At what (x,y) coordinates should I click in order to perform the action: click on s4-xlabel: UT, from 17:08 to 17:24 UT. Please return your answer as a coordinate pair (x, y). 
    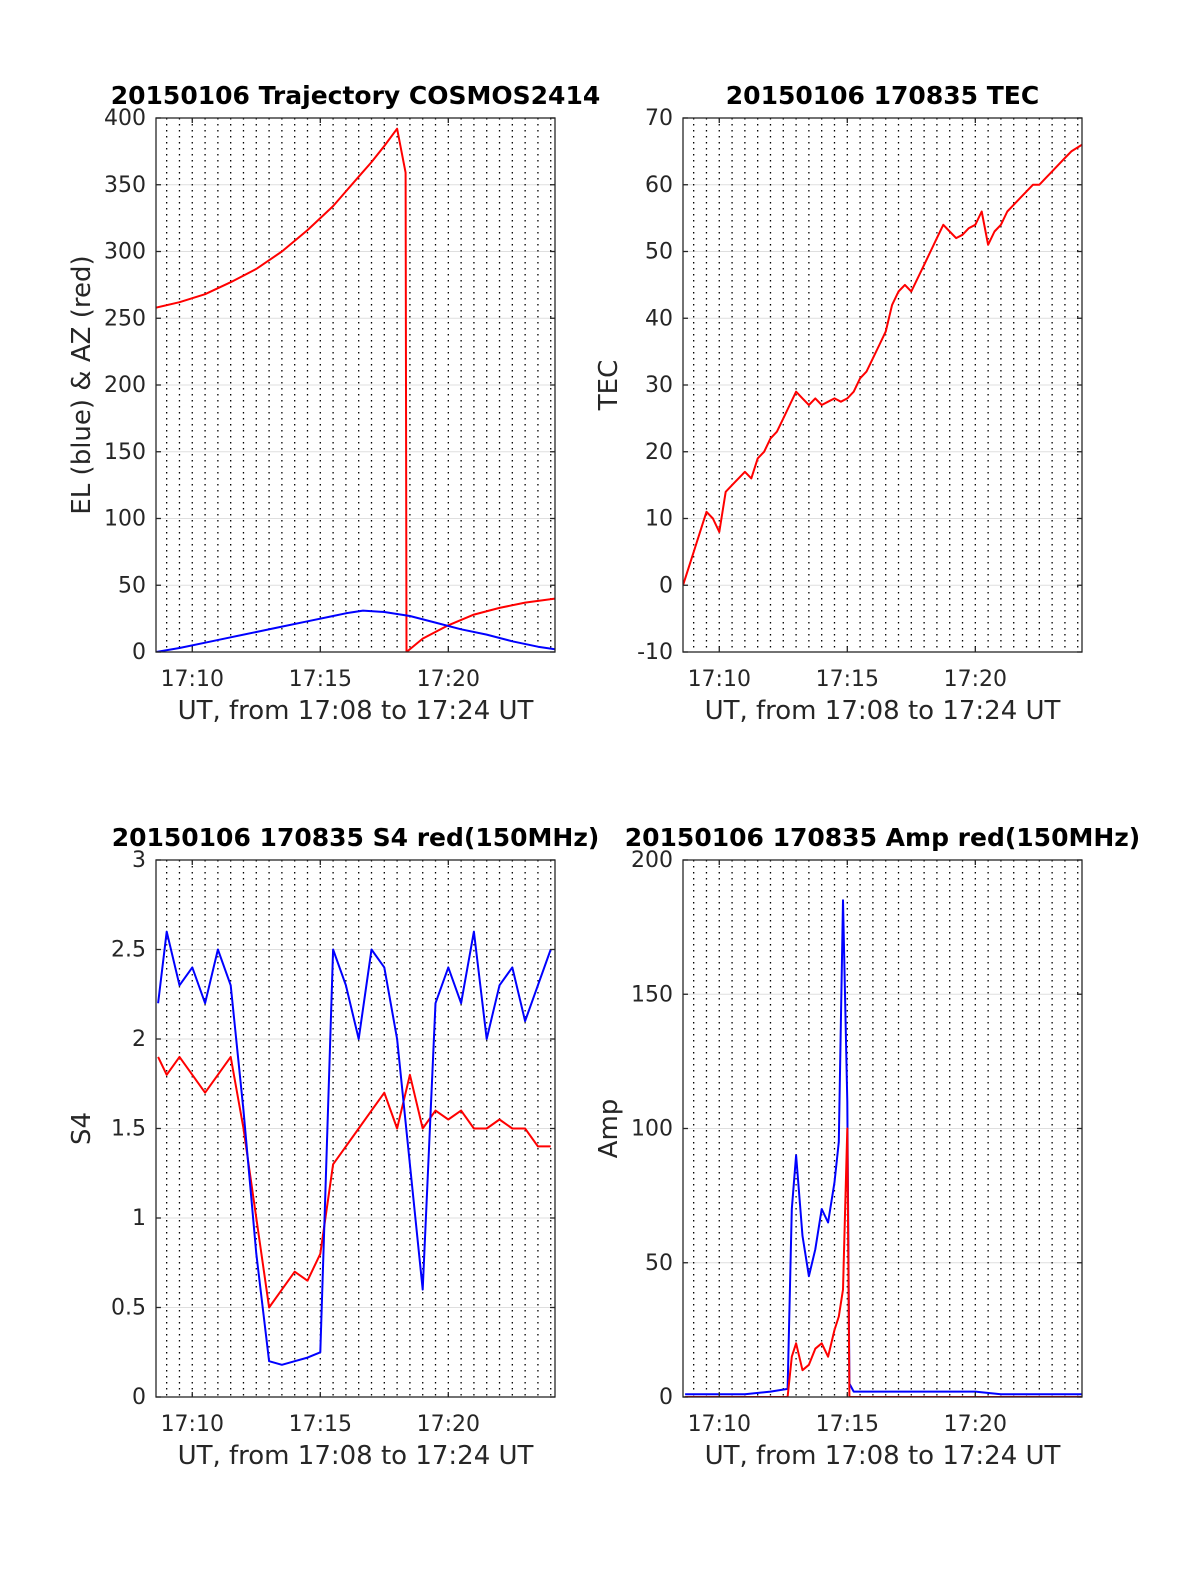
    Looking at the image, I should click on (356, 1456).